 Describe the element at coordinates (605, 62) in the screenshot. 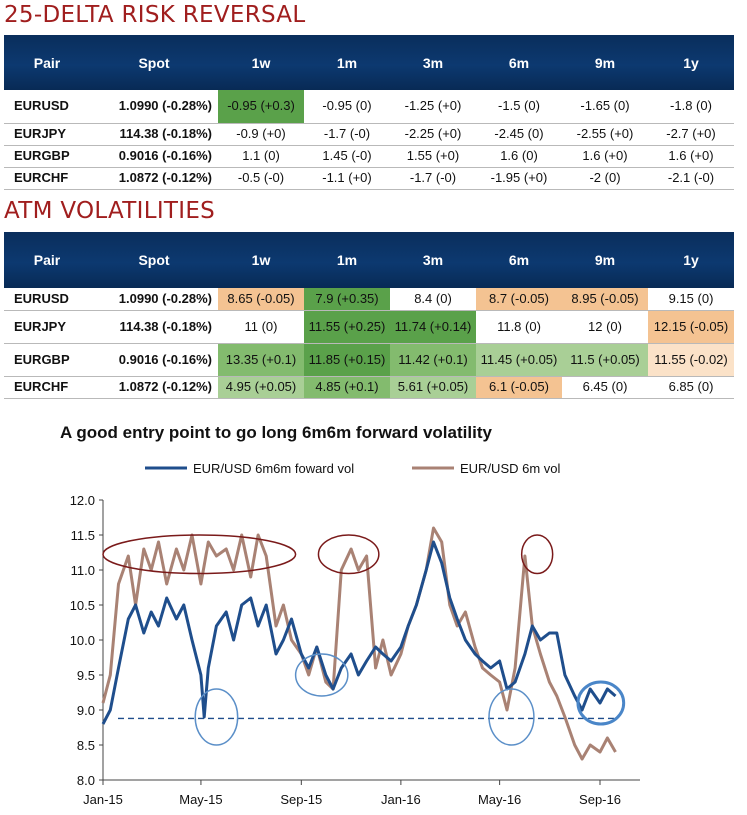

I see `header-cell: 9m` at that location.